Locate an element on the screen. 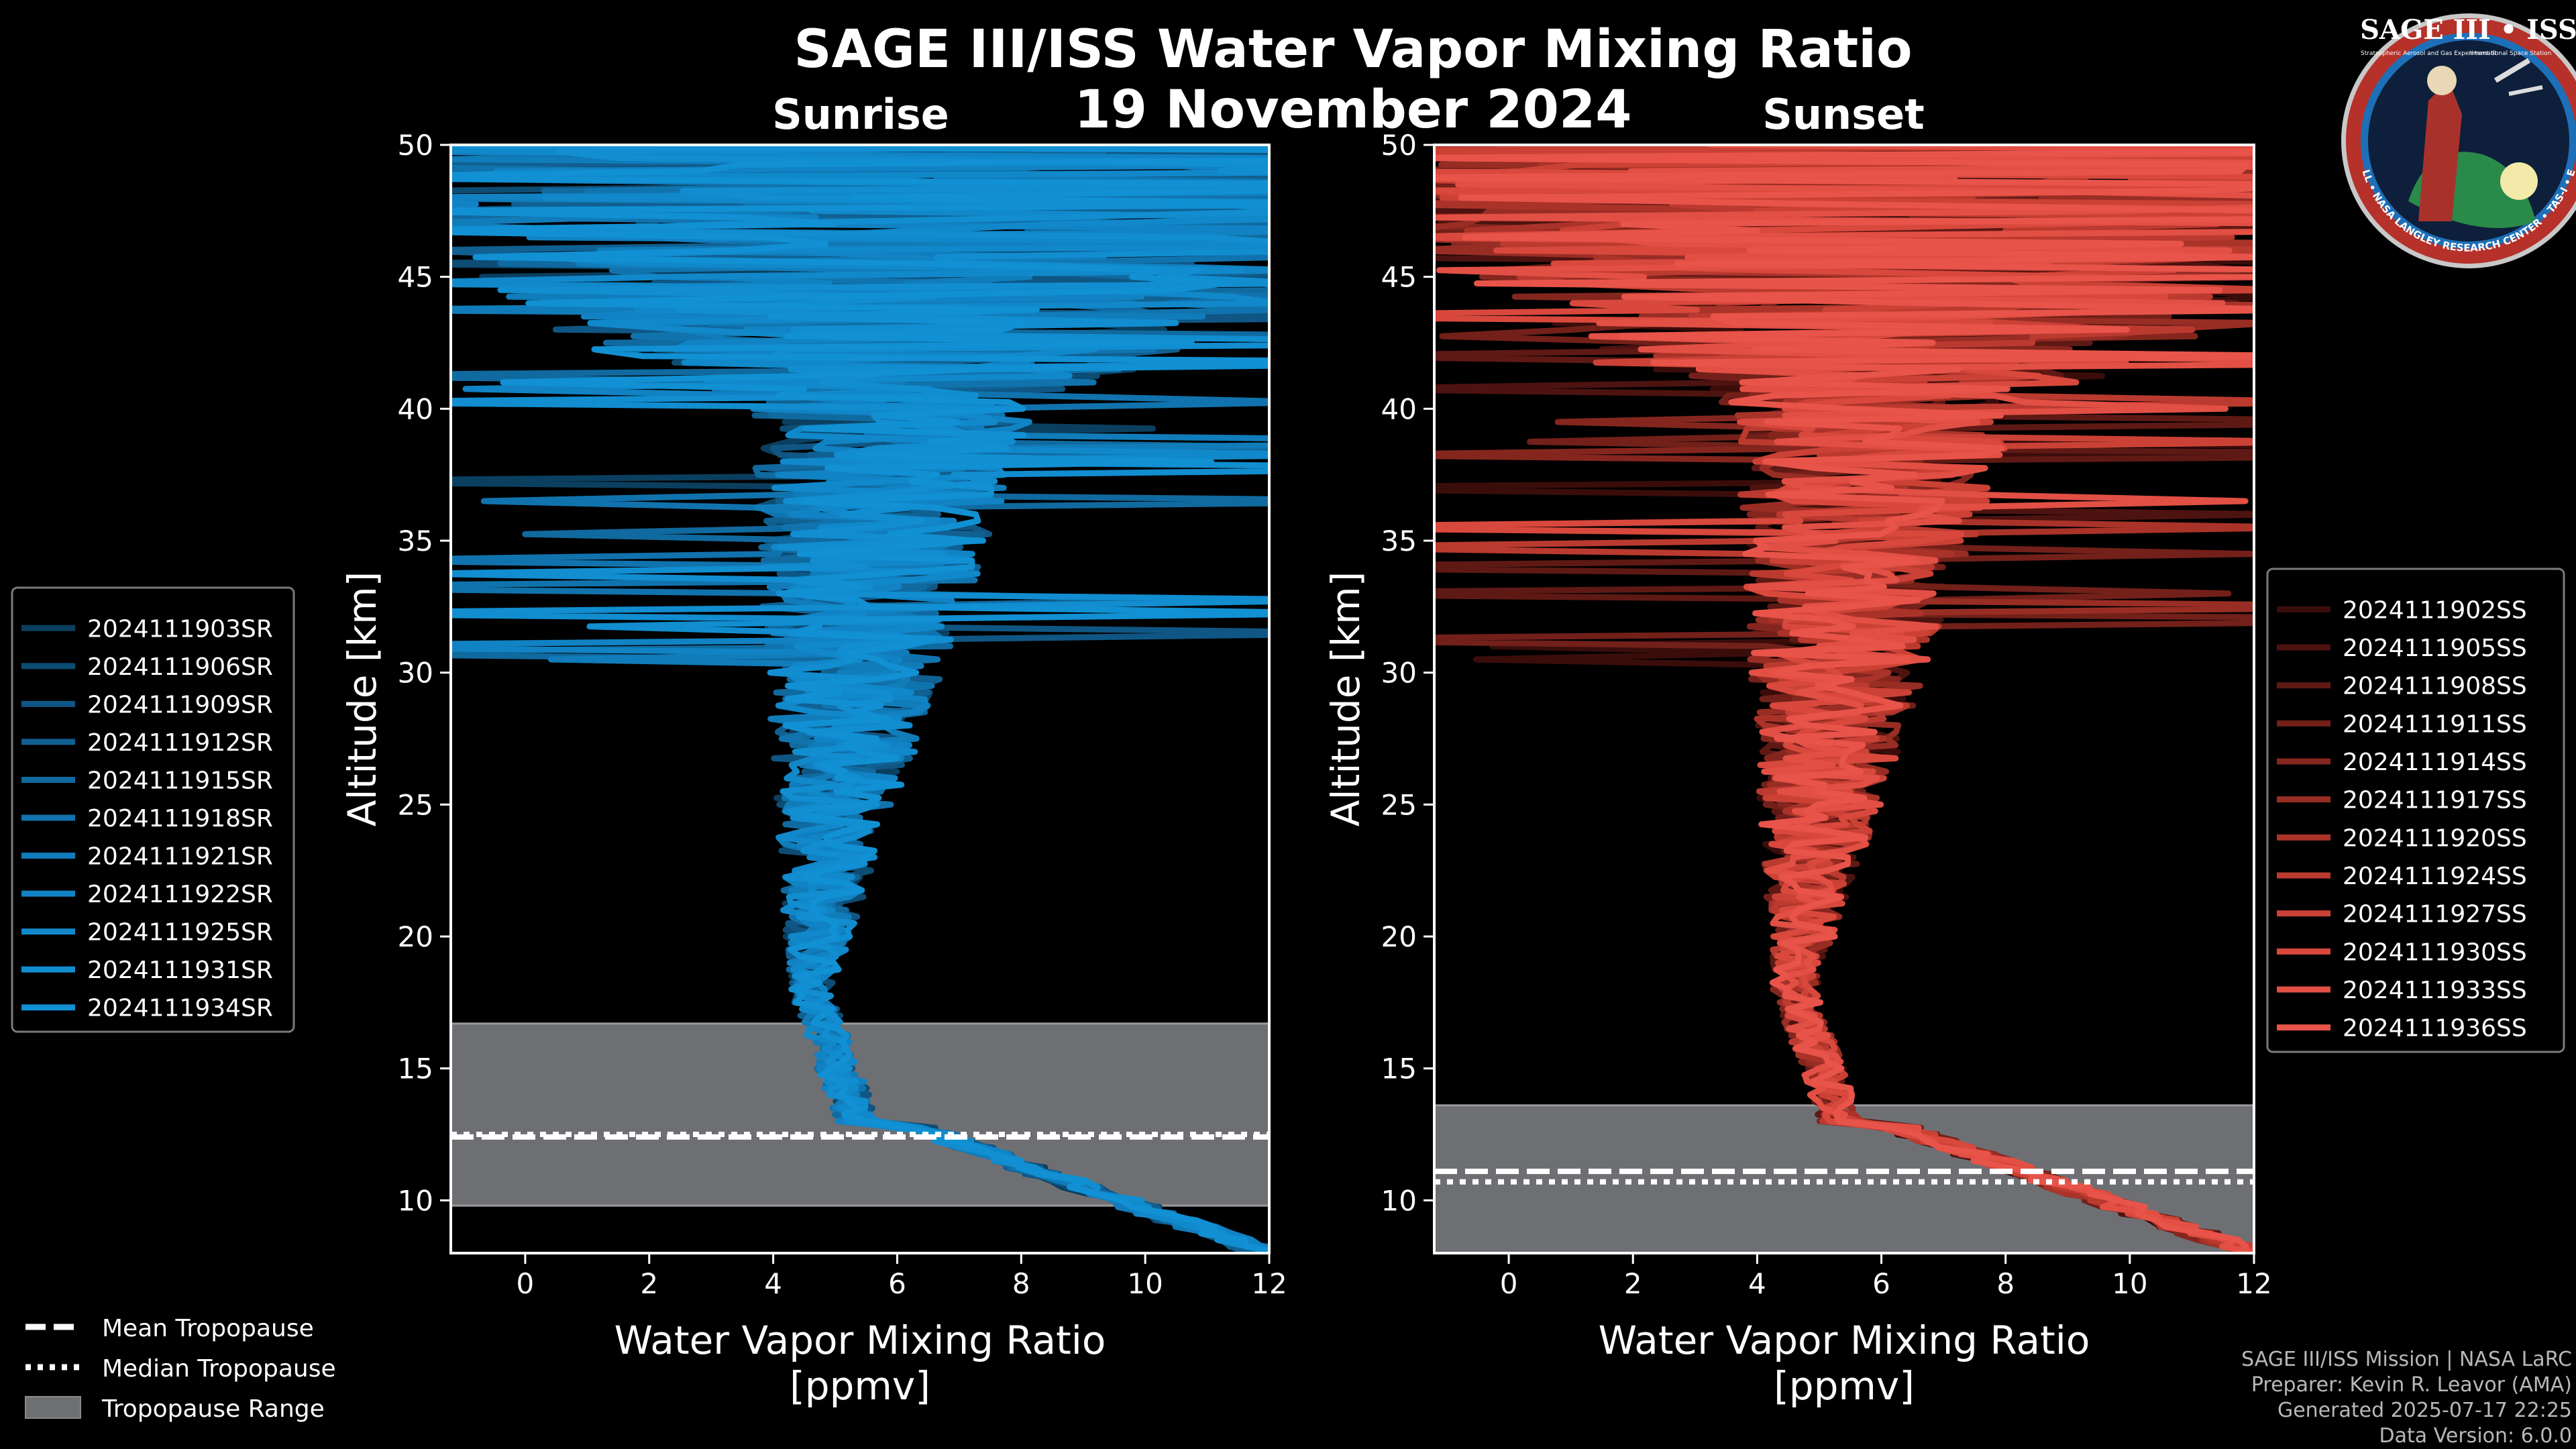 The width and height of the screenshot is (2576, 1449). legend-entry-2024111905SS: 2024111905SS is located at coordinates (2435, 648).